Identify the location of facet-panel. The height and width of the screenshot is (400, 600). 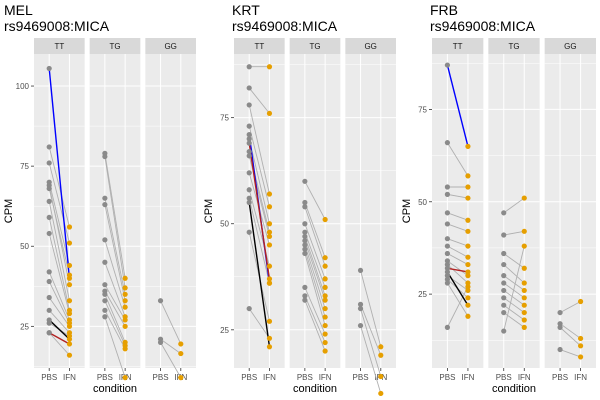
(370, 211).